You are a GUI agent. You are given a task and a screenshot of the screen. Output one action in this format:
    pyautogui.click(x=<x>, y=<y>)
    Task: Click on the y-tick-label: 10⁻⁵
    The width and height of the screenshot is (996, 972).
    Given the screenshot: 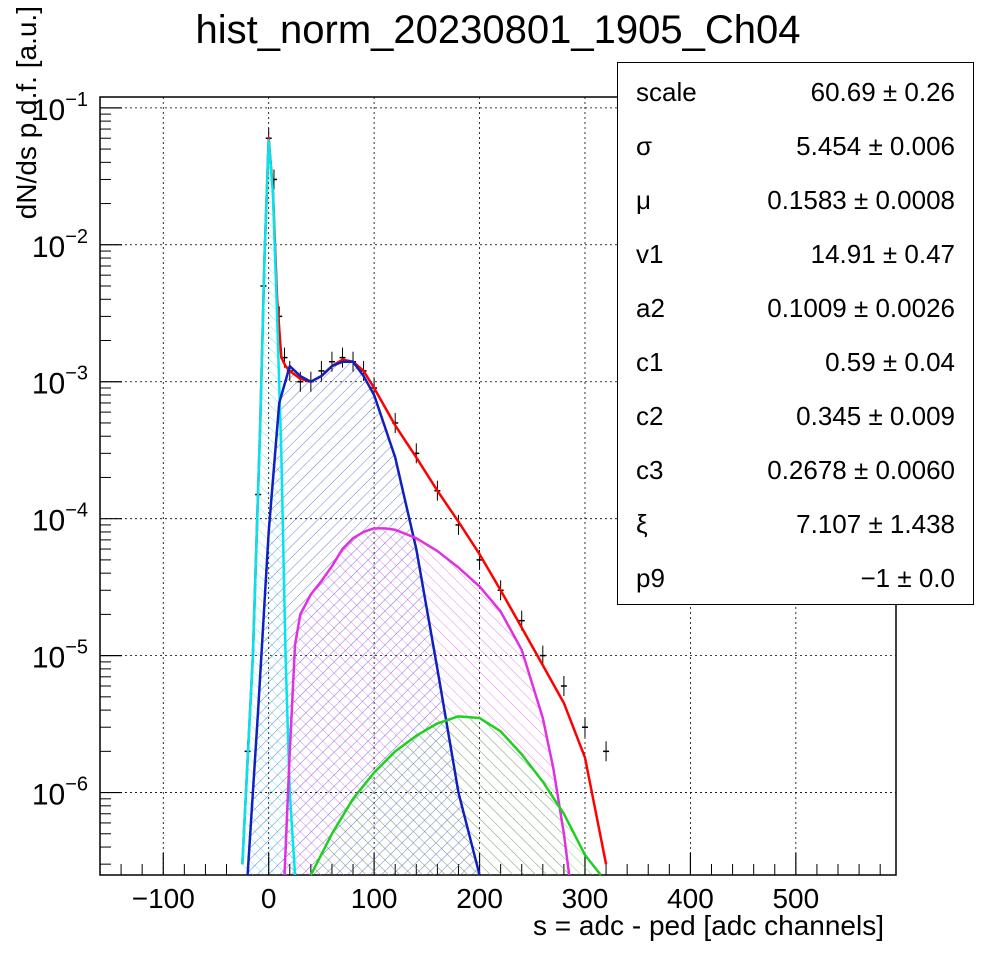 What is the action you would take?
    pyautogui.click(x=60, y=656)
    